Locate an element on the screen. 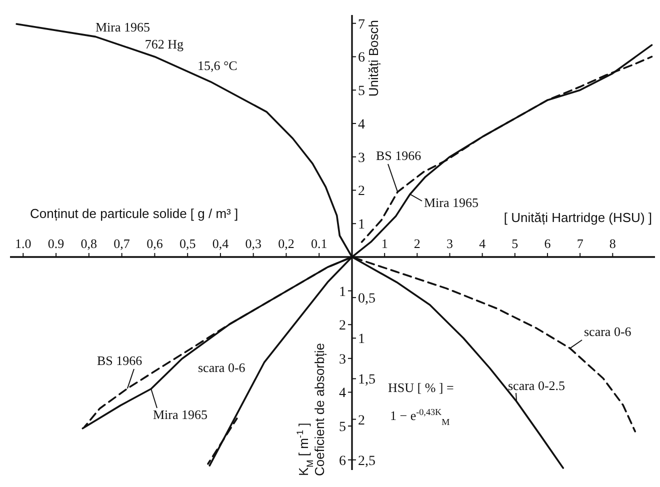 The height and width of the screenshot is (487, 660). x-tick-label: 4 is located at coordinates (482, 243).